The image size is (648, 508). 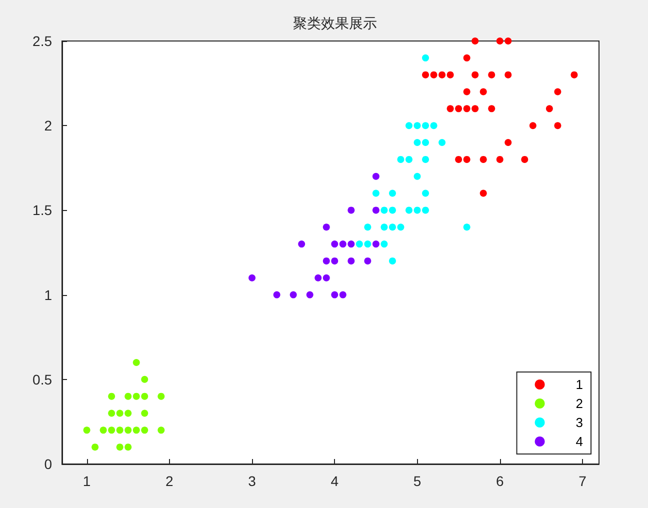 I want to click on y-tick-label: 2, so click(x=48, y=126).